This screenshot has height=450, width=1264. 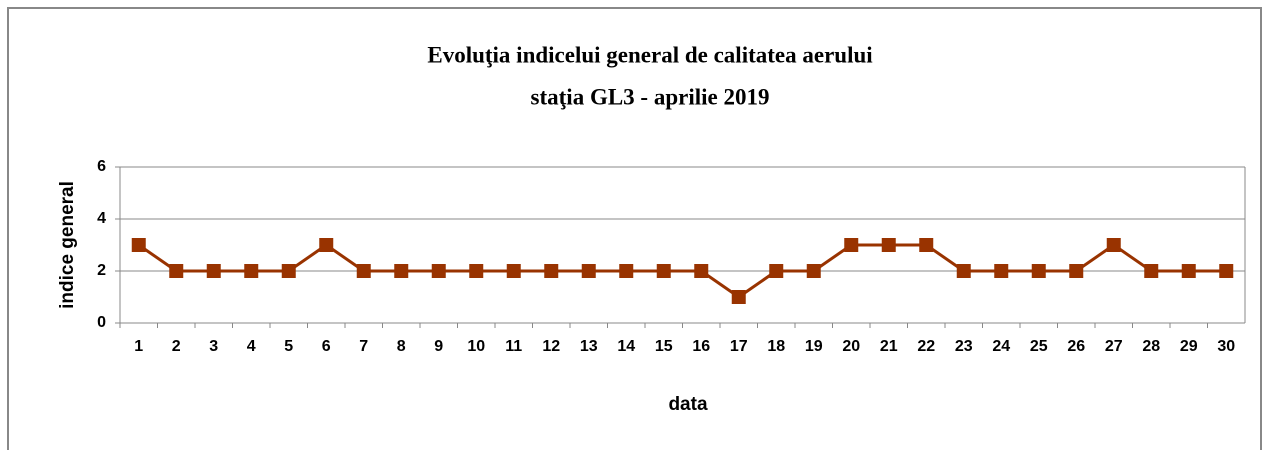 I want to click on x-tick-label: 26, so click(x=1076, y=346).